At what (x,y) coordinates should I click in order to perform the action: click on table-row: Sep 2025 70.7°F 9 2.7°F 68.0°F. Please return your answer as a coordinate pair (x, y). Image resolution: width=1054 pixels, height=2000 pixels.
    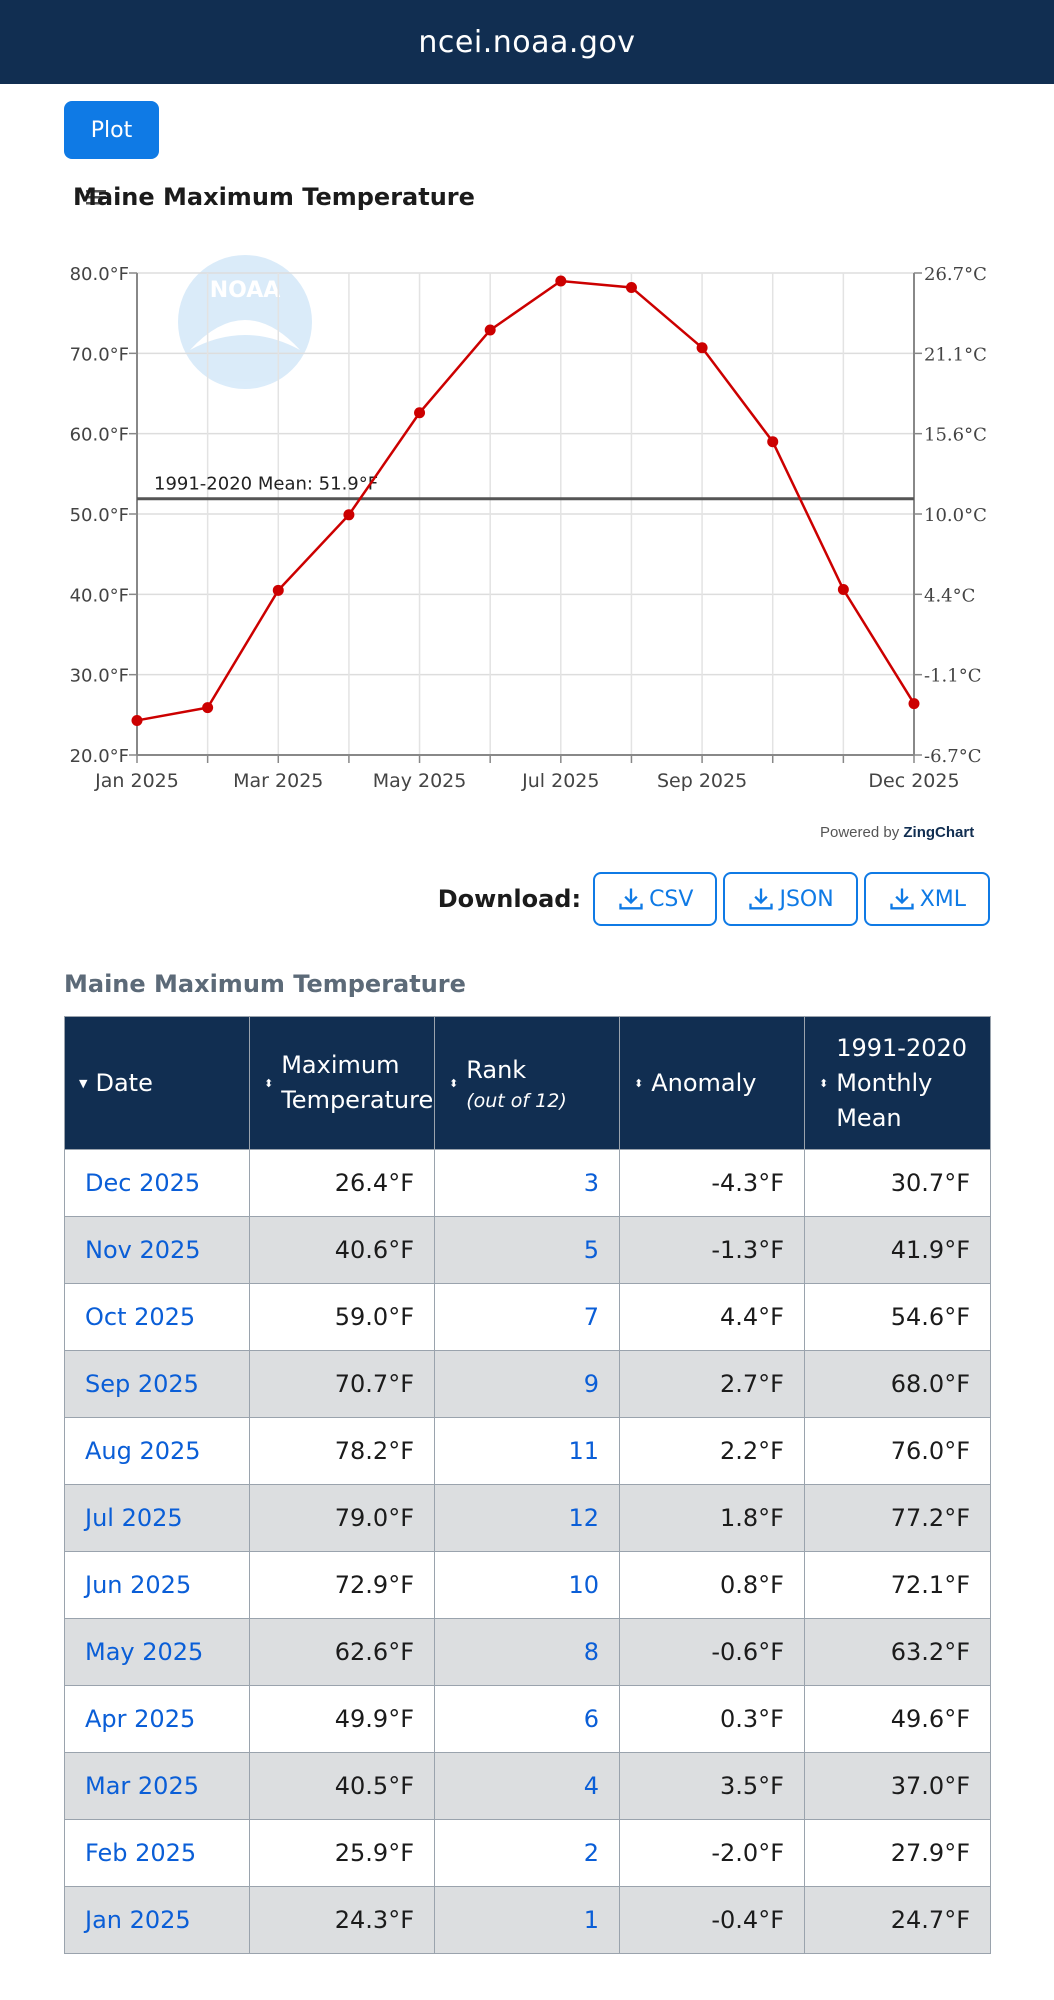
    Looking at the image, I should click on (527, 1384).